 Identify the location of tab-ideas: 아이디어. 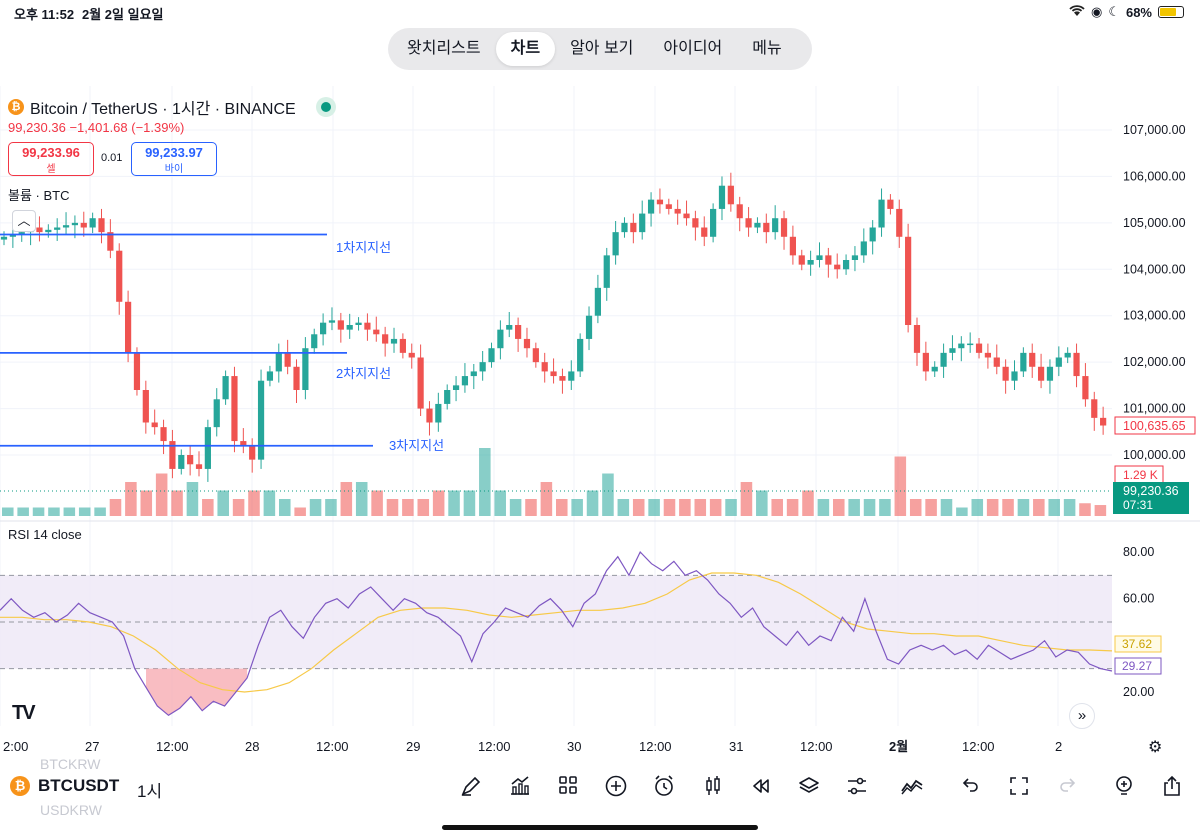
(693, 48).